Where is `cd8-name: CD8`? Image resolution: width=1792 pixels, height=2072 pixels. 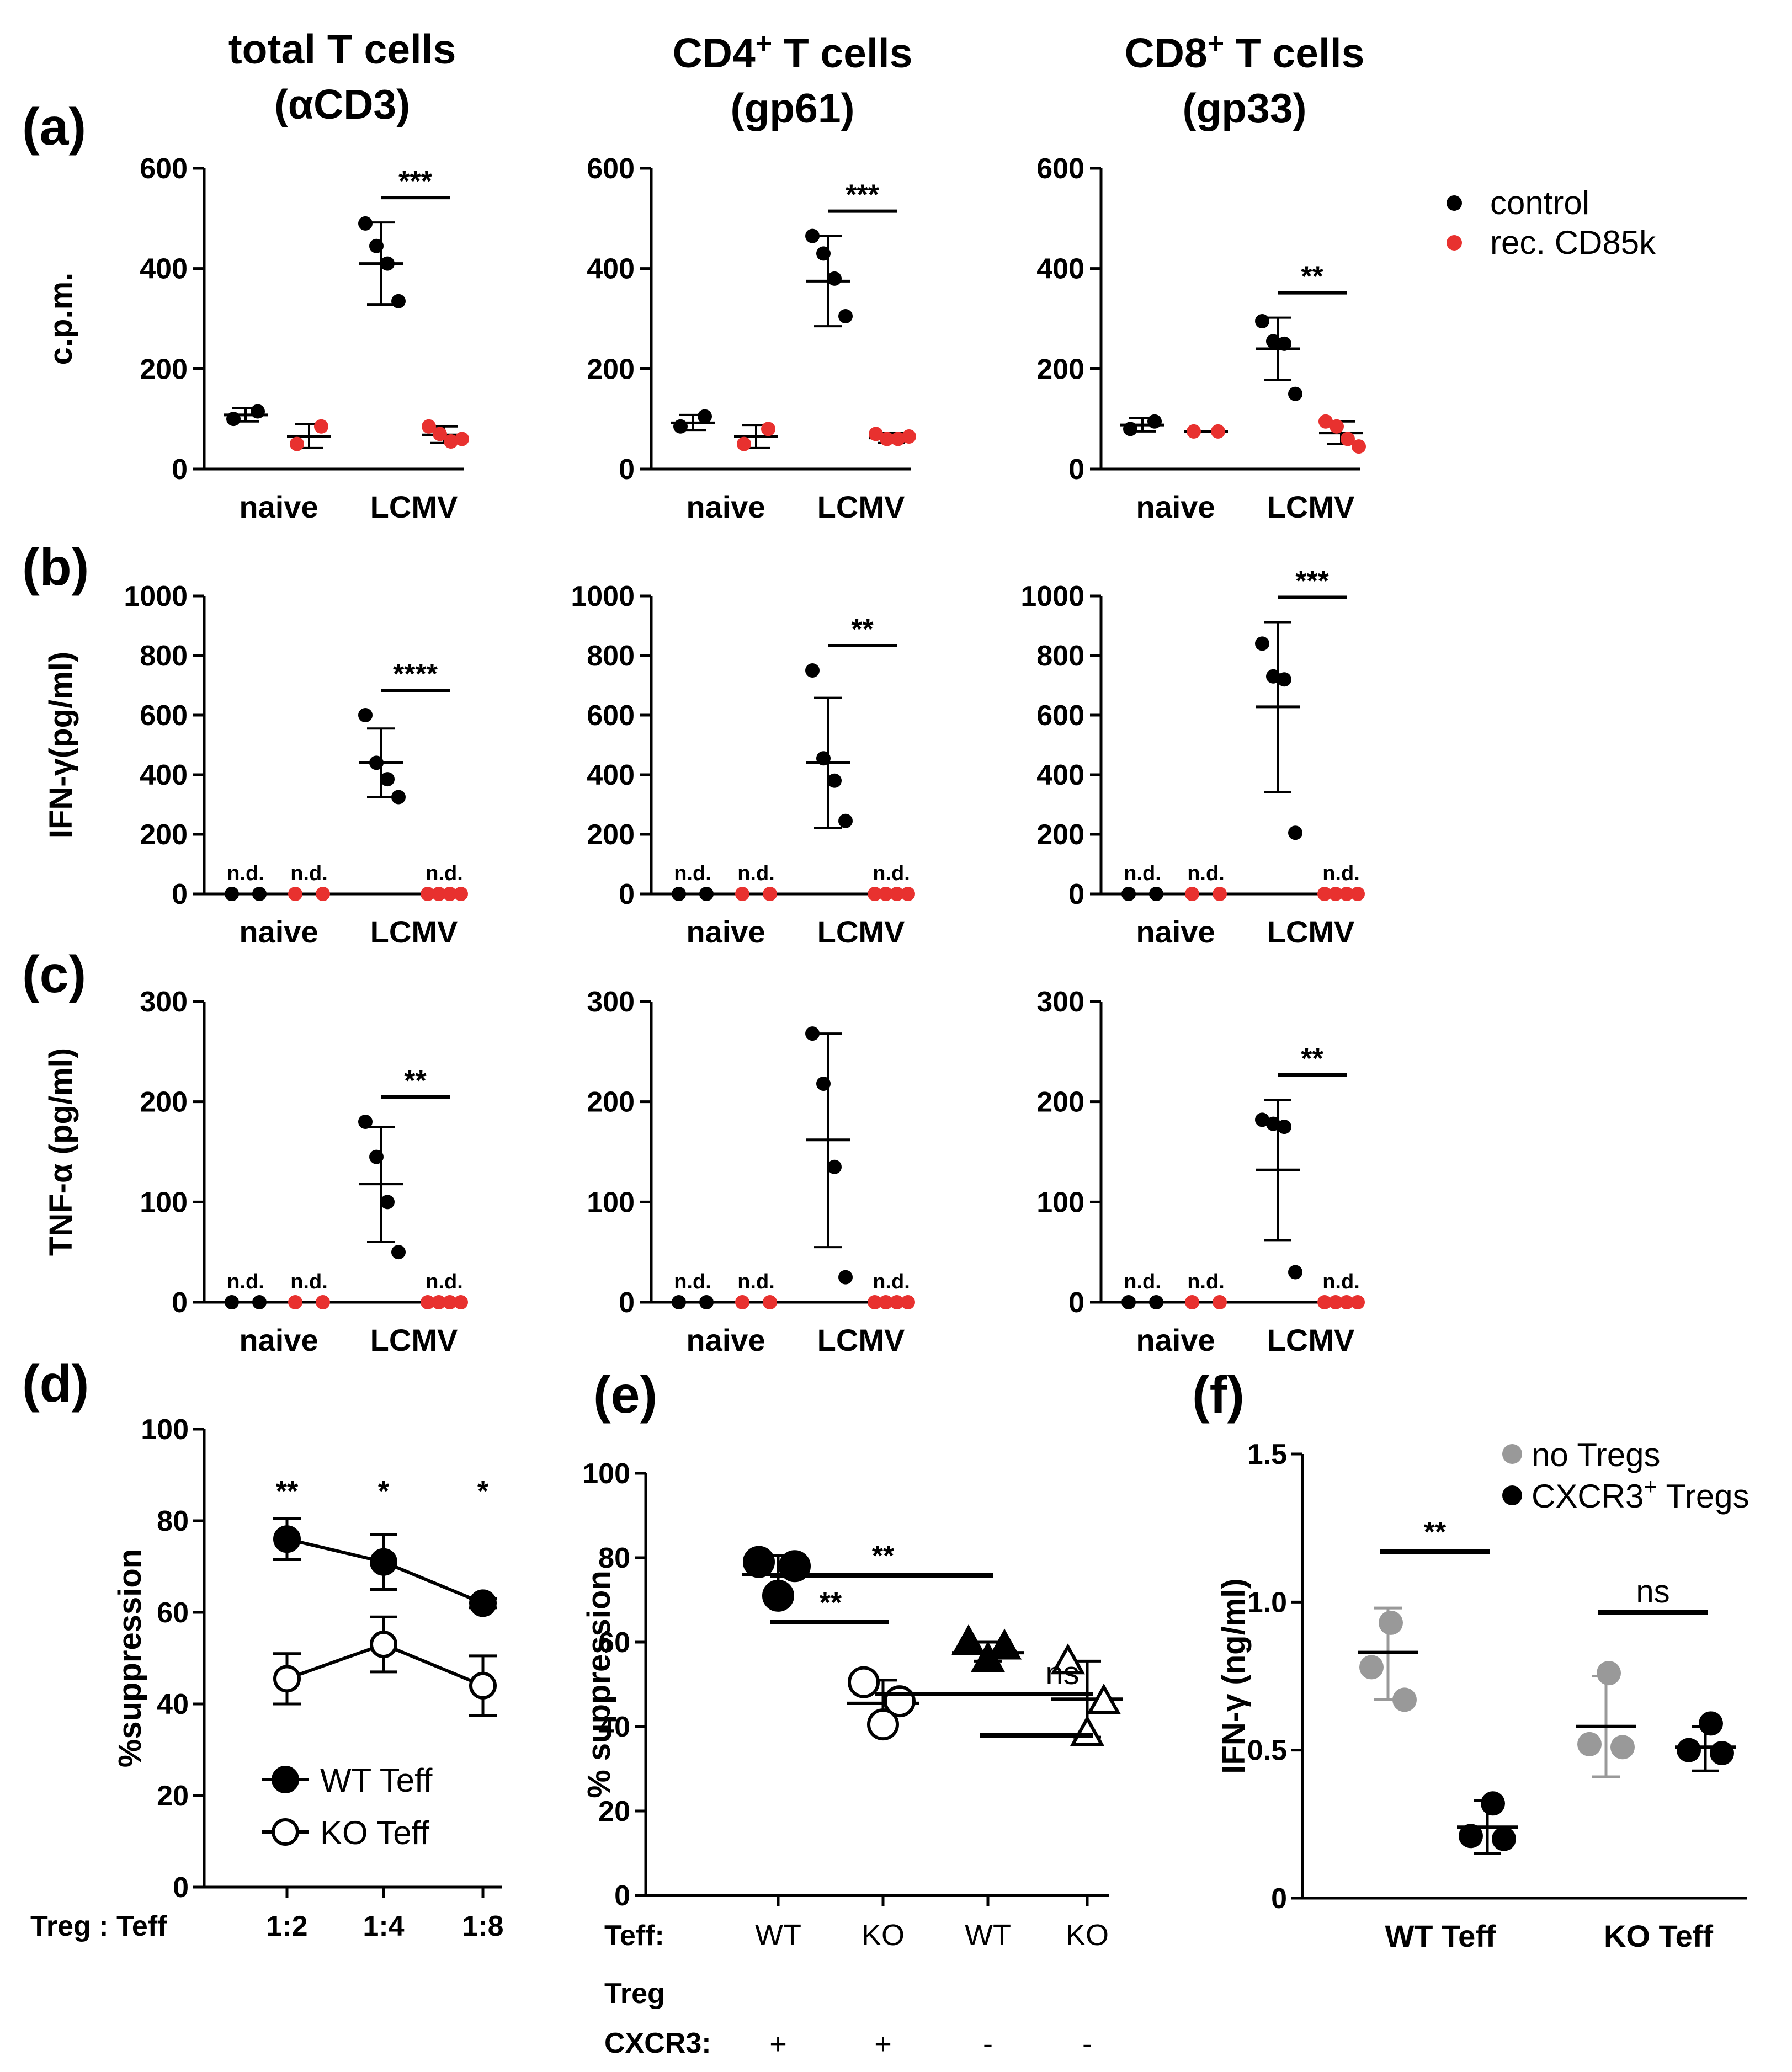
cd8-name: CD8 is located at coordinates (1166, 53).